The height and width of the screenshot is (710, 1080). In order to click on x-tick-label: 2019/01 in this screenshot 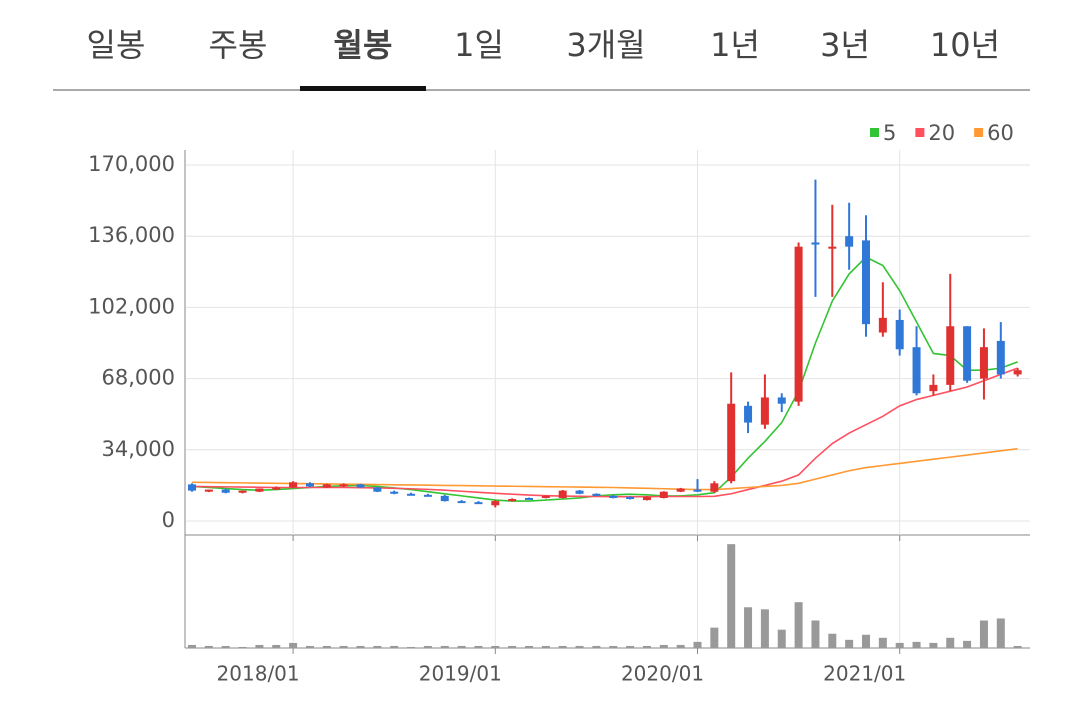, I will do `click(460, 674)`.